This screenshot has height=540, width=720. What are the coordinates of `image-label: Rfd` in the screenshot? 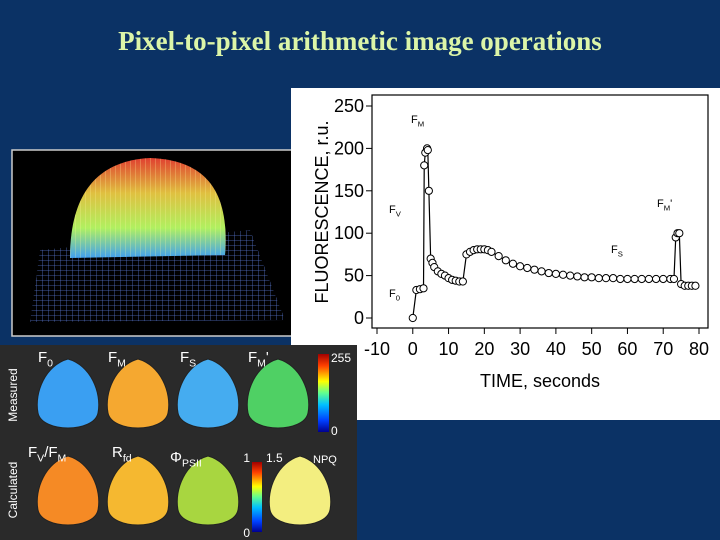 It's located at (122, 454).